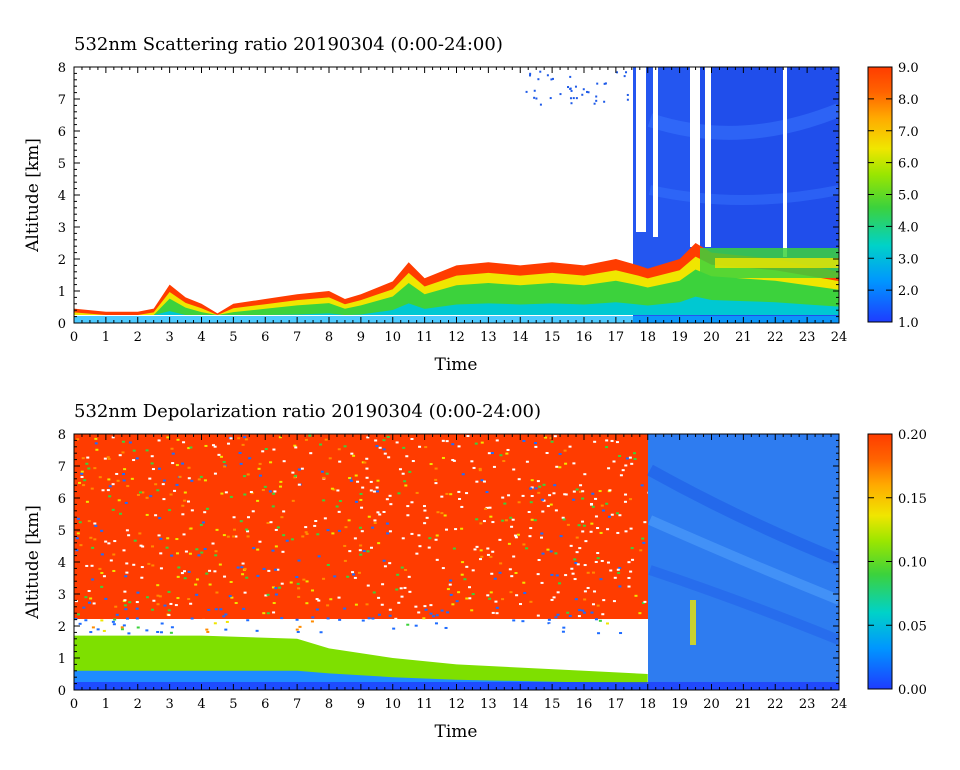 This screenshot has height=770, width=960. I want to click on boundary-layer-core, so click(456, 292).